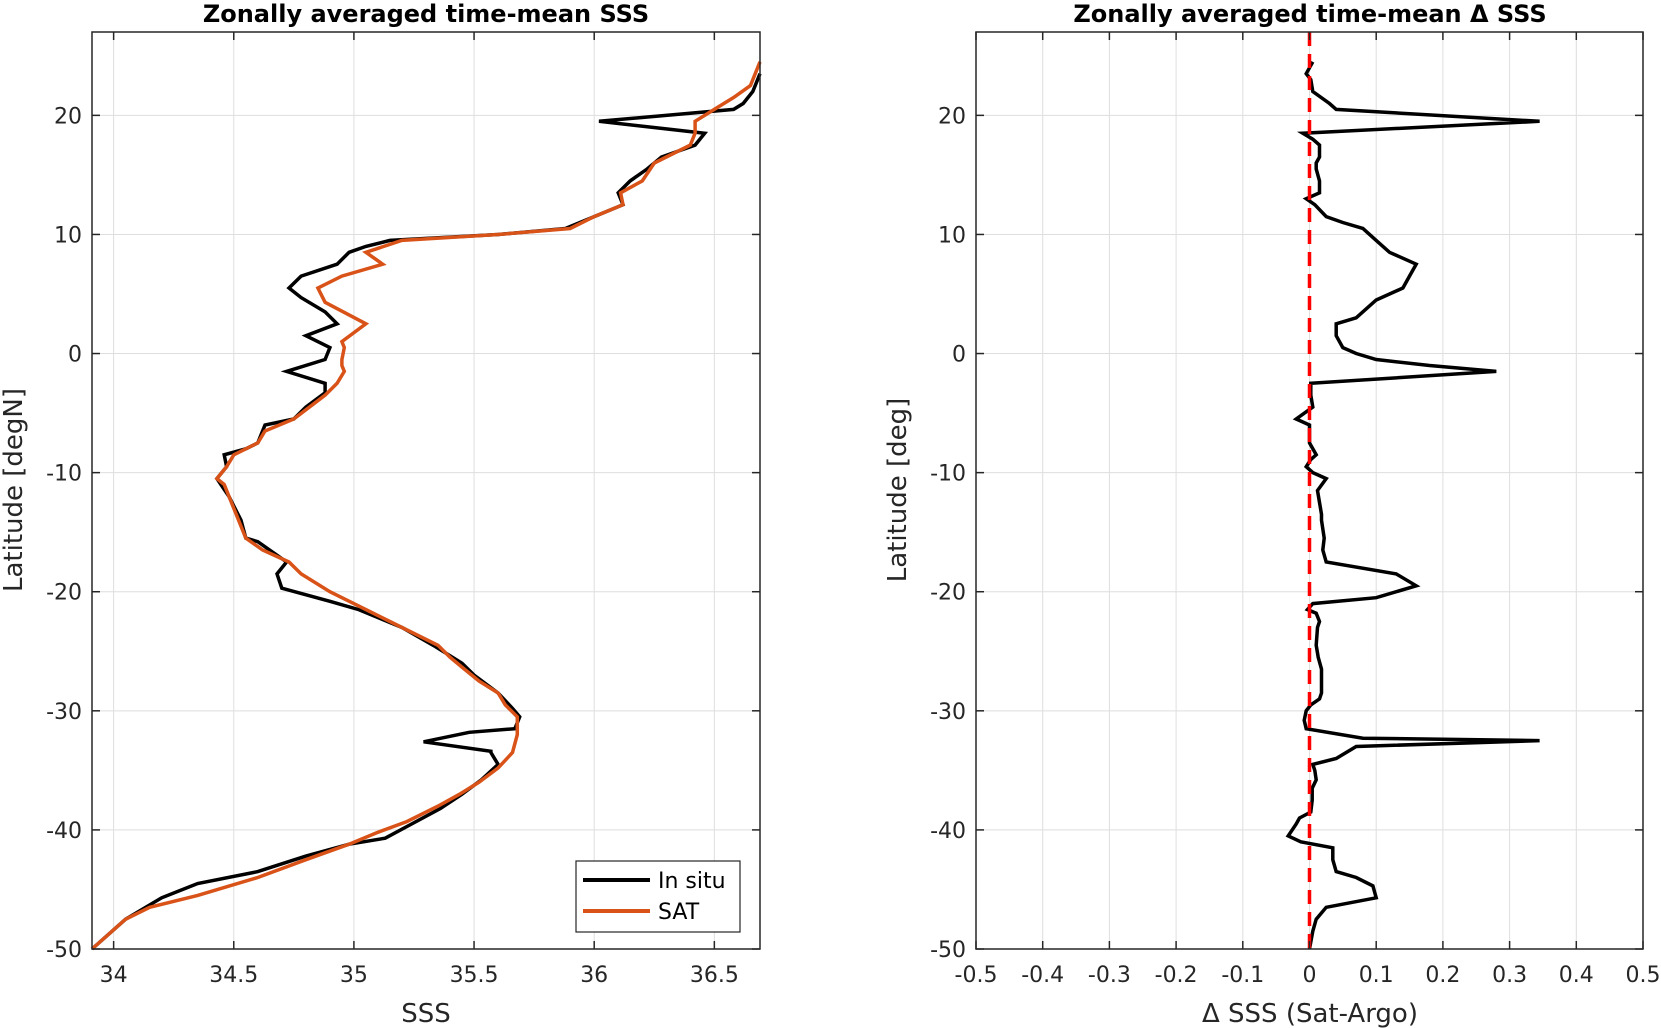 Image resolution: width=1661 pixels, height=1028 pixels. Describe the element at coordinates (1242, 975) in the screenshot. I see `x-tick-label: -0.1` at that location.